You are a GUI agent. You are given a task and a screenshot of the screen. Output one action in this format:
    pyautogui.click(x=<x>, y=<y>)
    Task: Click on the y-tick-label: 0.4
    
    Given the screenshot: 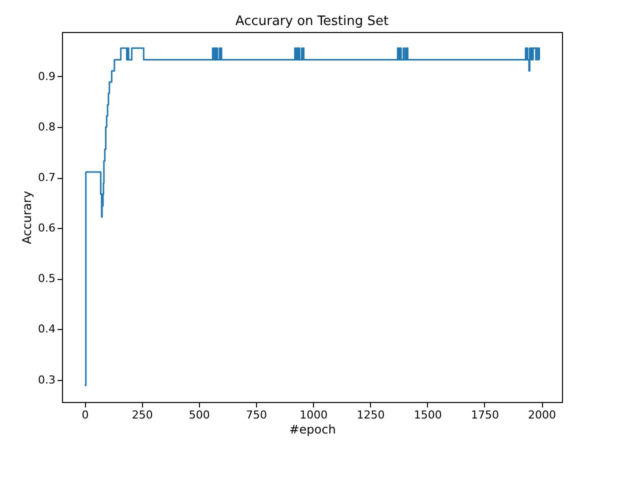 What is the action you would take?
    pyautogui.click(x=47, y=329)
    